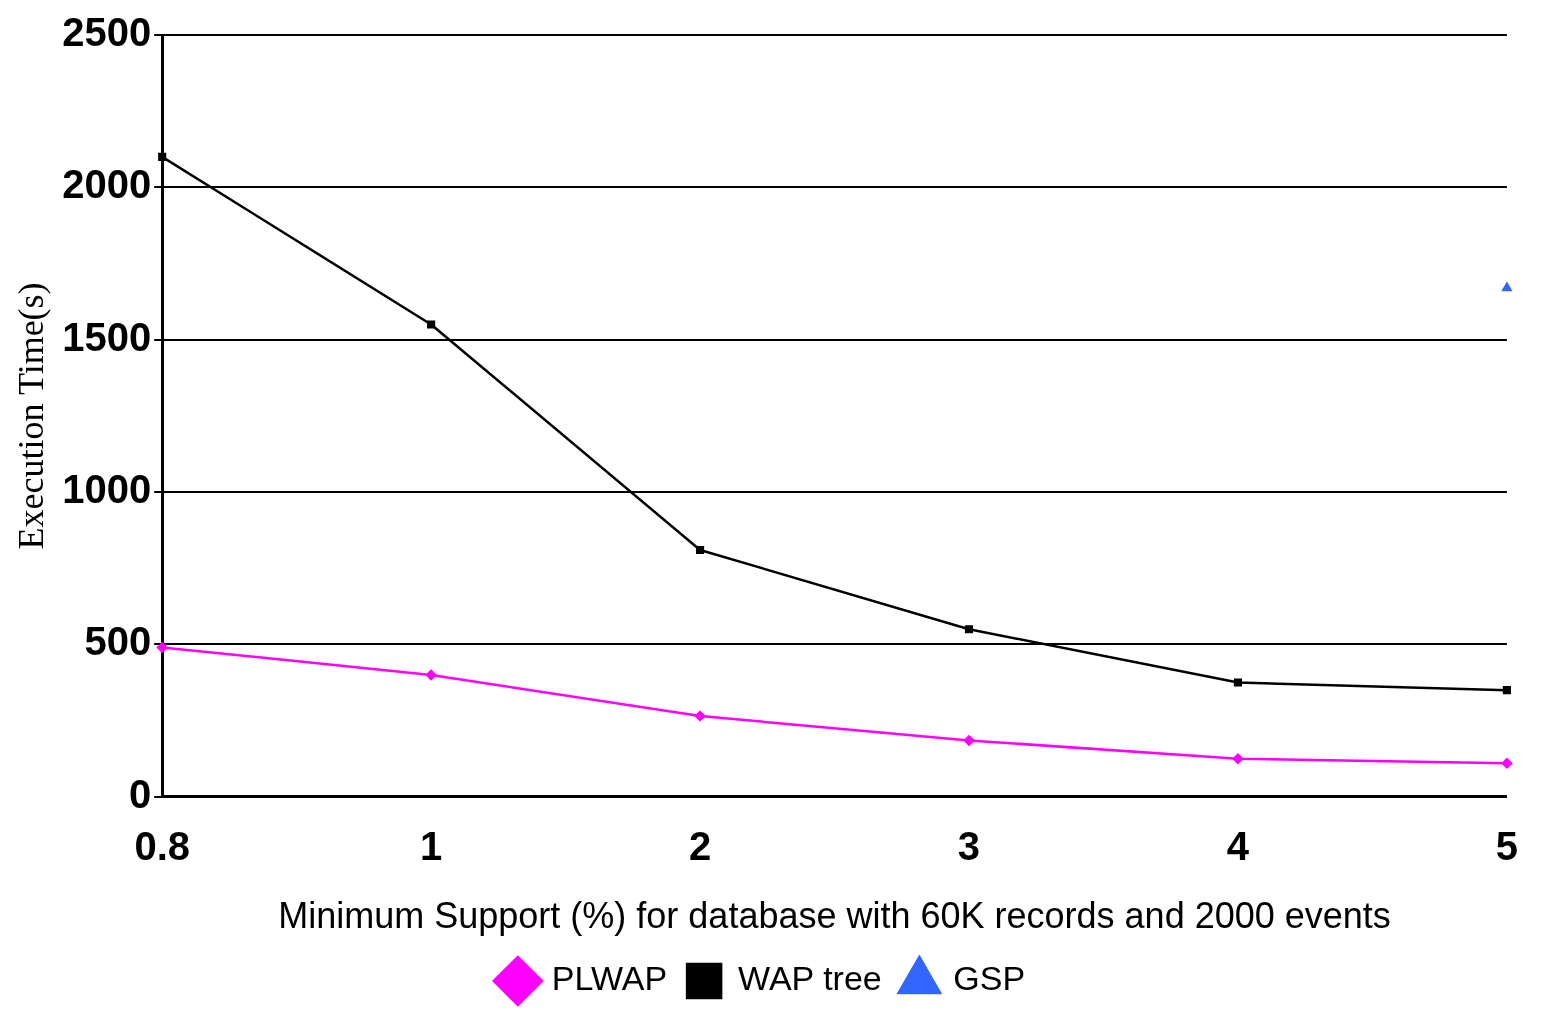 The height and width of the screenshot is (1020, 1556). I want to click on y-tick-label: 500, so click(118, 641).